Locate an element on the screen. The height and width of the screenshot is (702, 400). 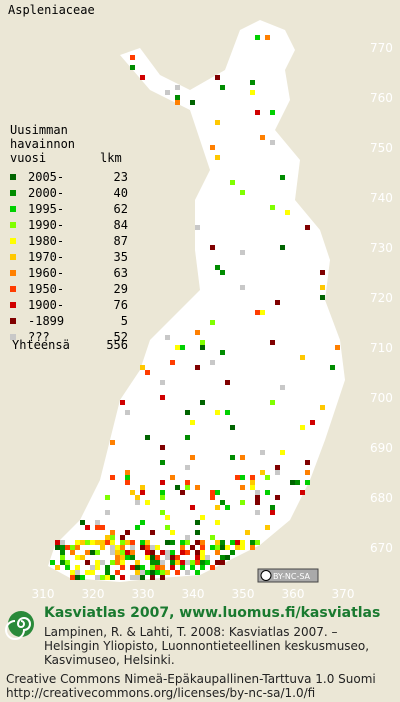
legend-count: 62 is located at coordinates (121, 209).